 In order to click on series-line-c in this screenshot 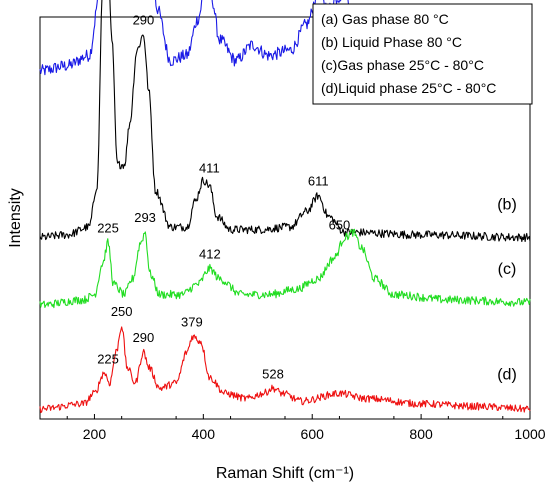, I will do `click(285, 268)`.